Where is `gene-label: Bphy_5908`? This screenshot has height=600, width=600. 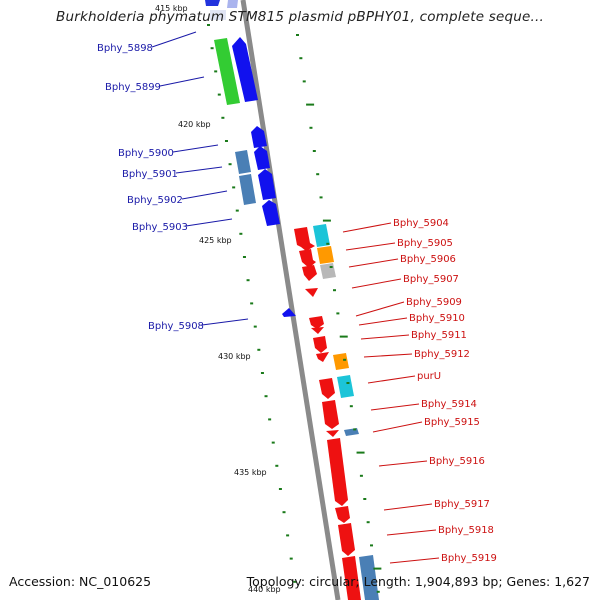
gene-label: Bphy_5908 is located at coordinates (176, 326).